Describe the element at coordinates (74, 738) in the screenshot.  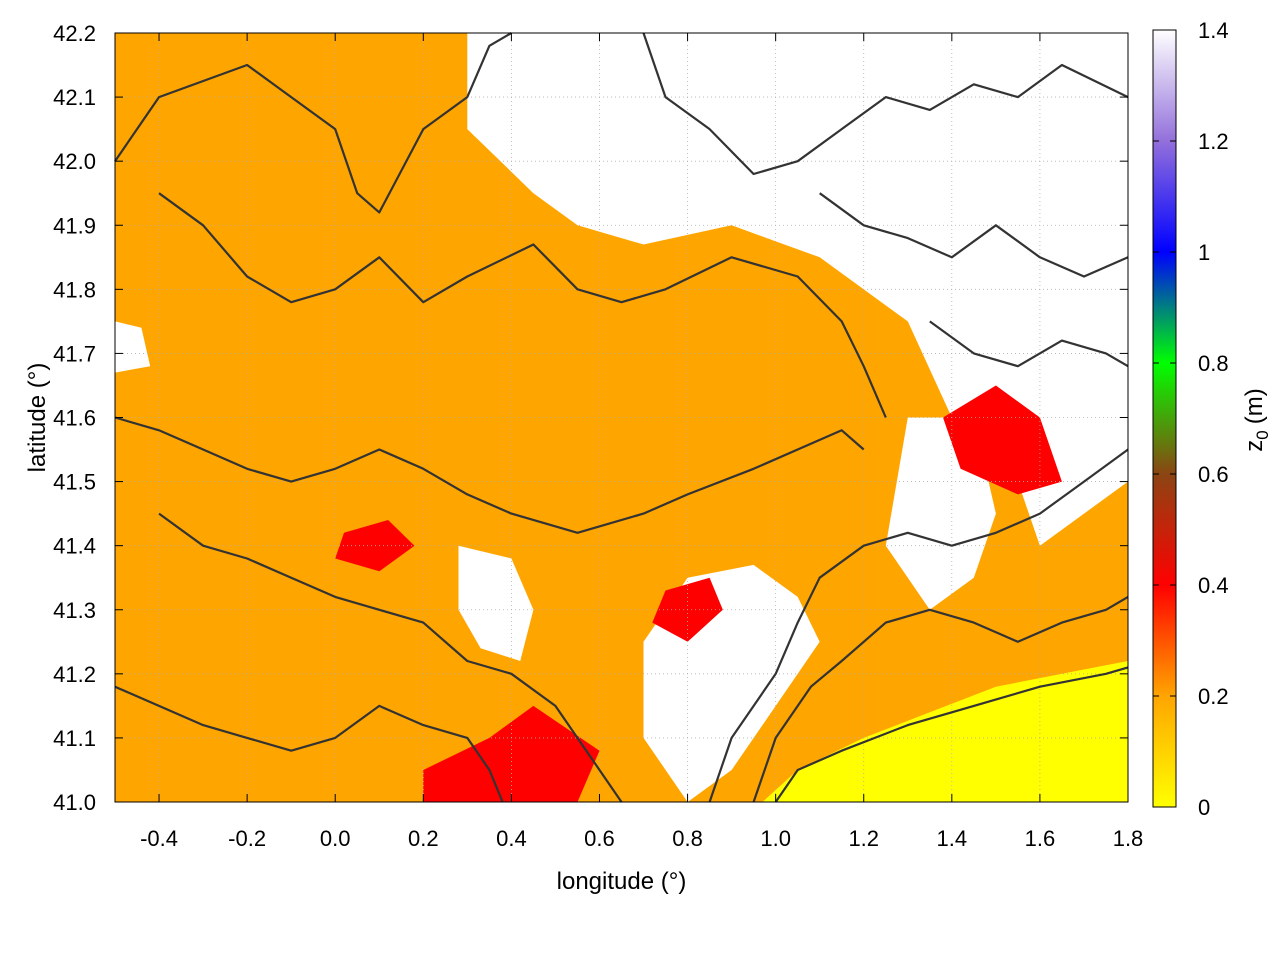
I see `y-tick-label: 41.1` at that location.